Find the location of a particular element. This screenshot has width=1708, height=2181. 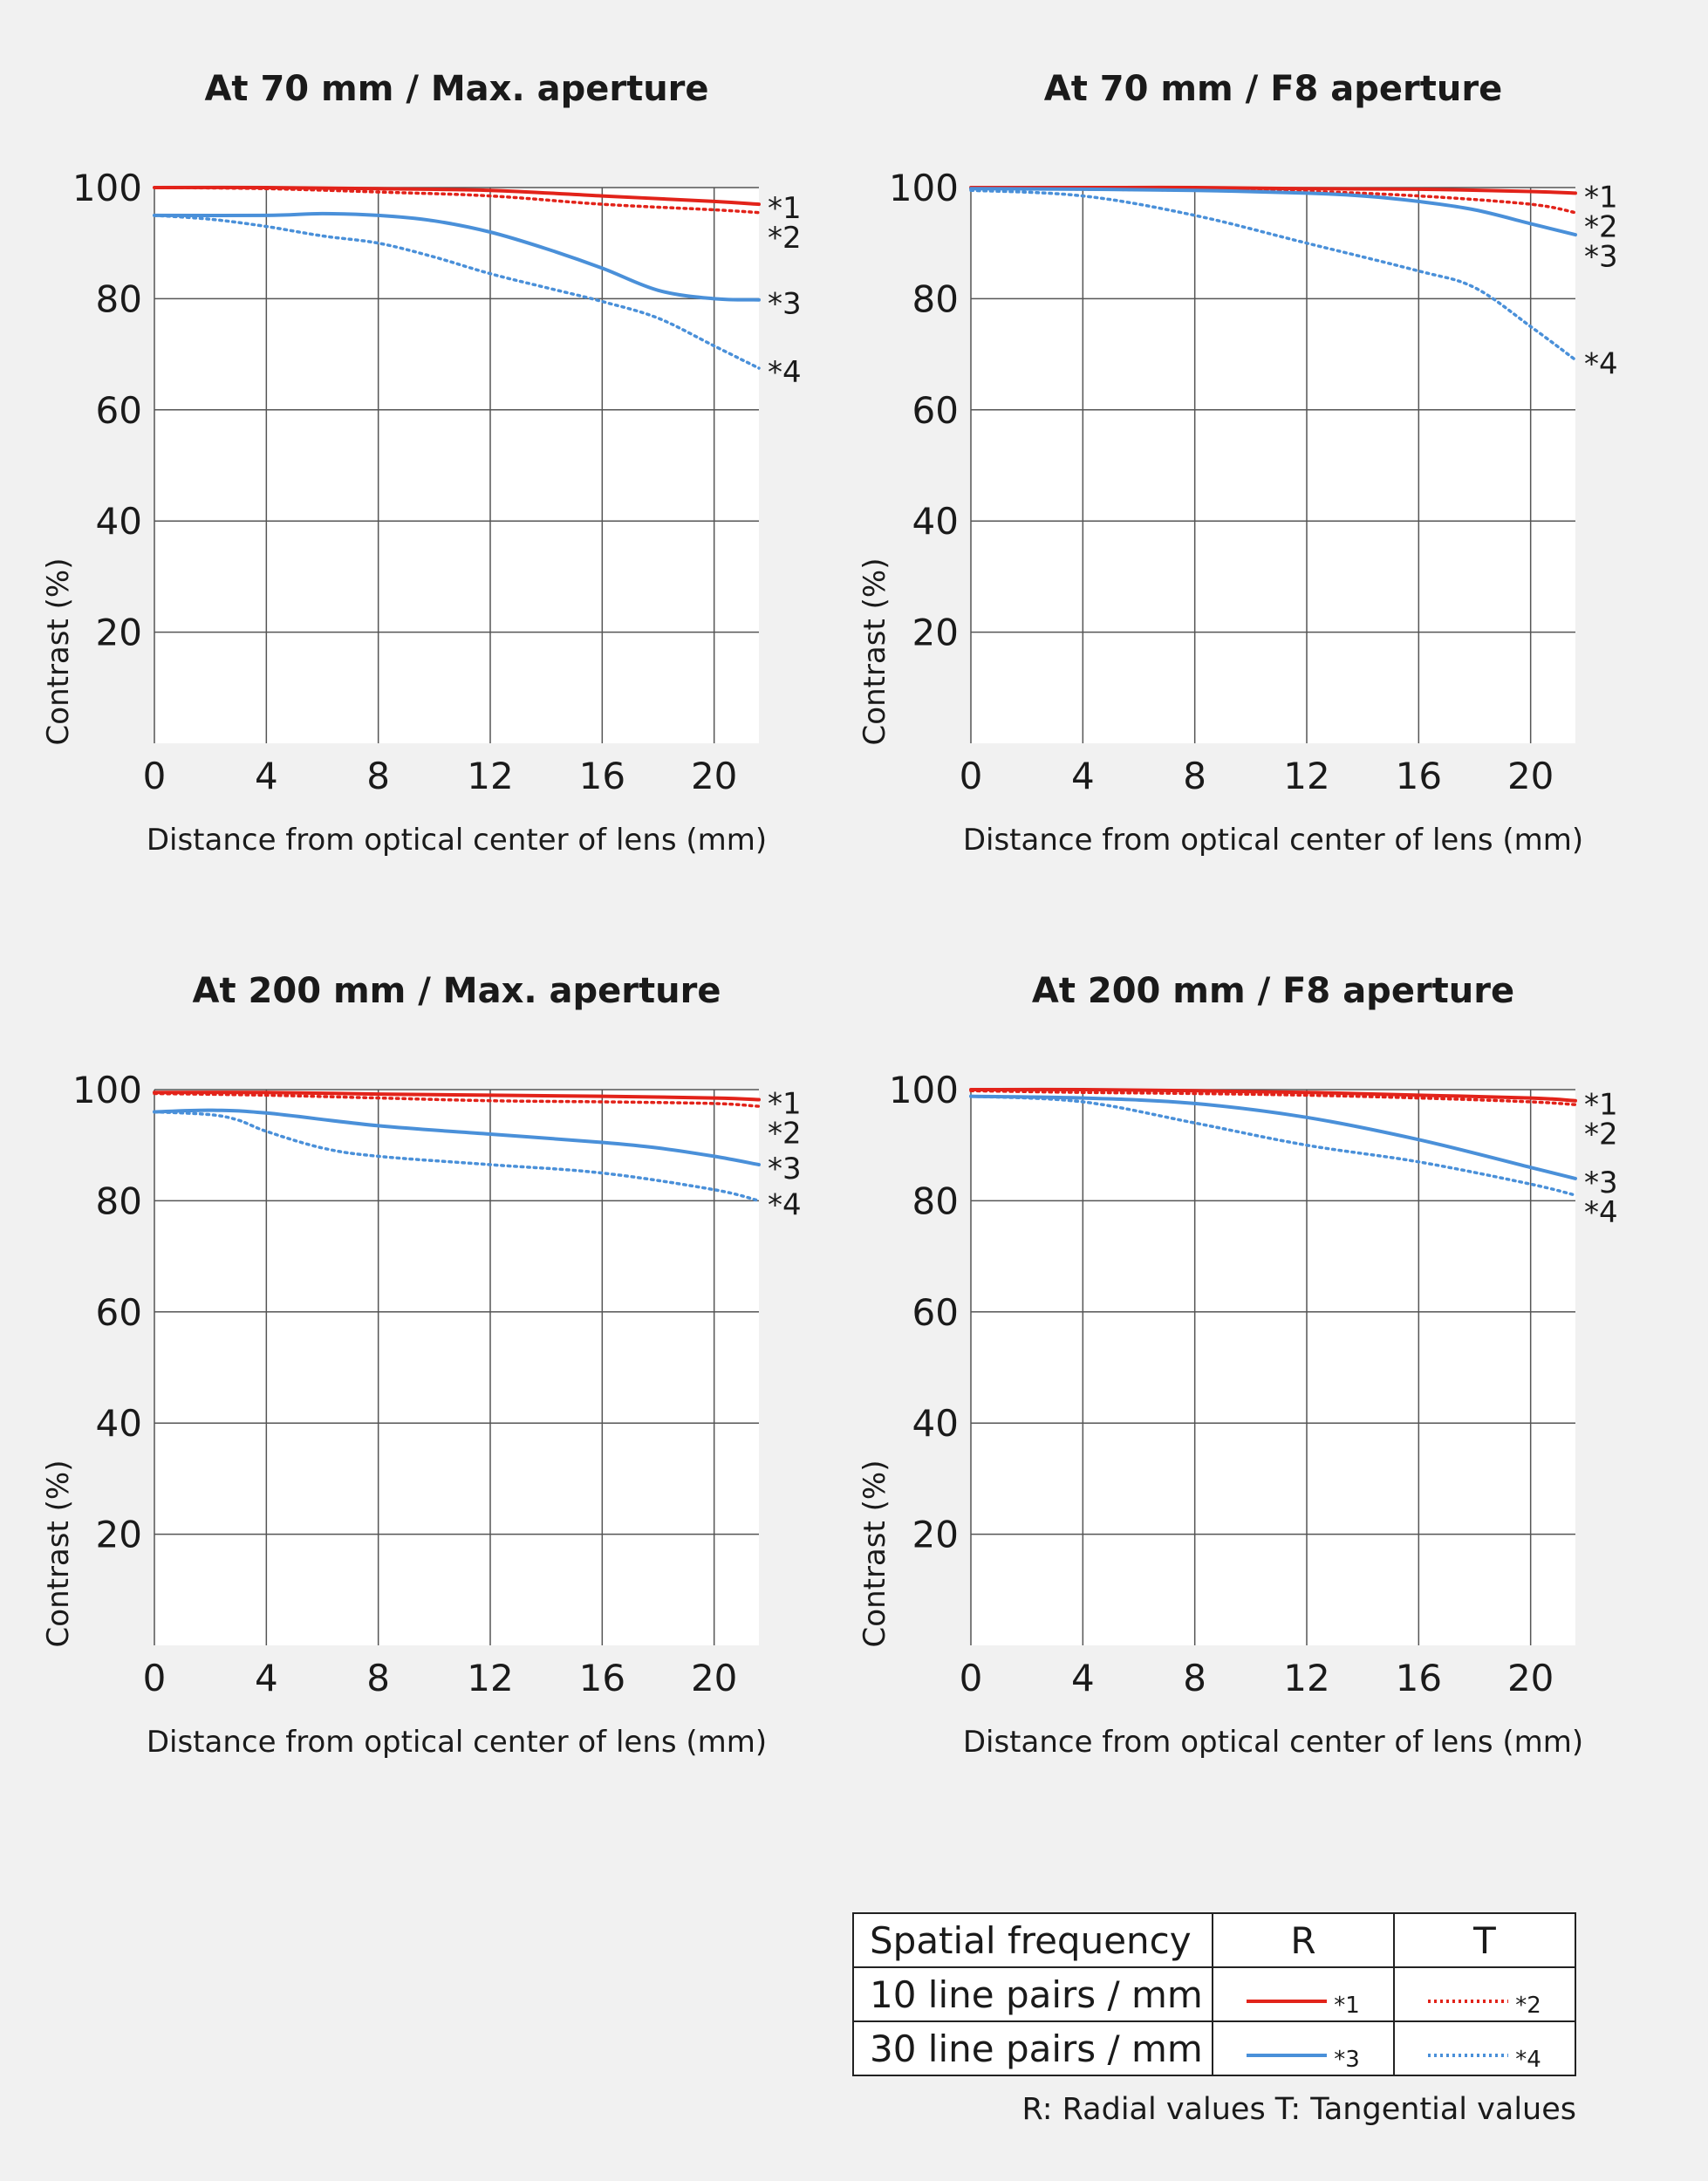

legend-mark: *3 is located at coordinates (1347, 2059).